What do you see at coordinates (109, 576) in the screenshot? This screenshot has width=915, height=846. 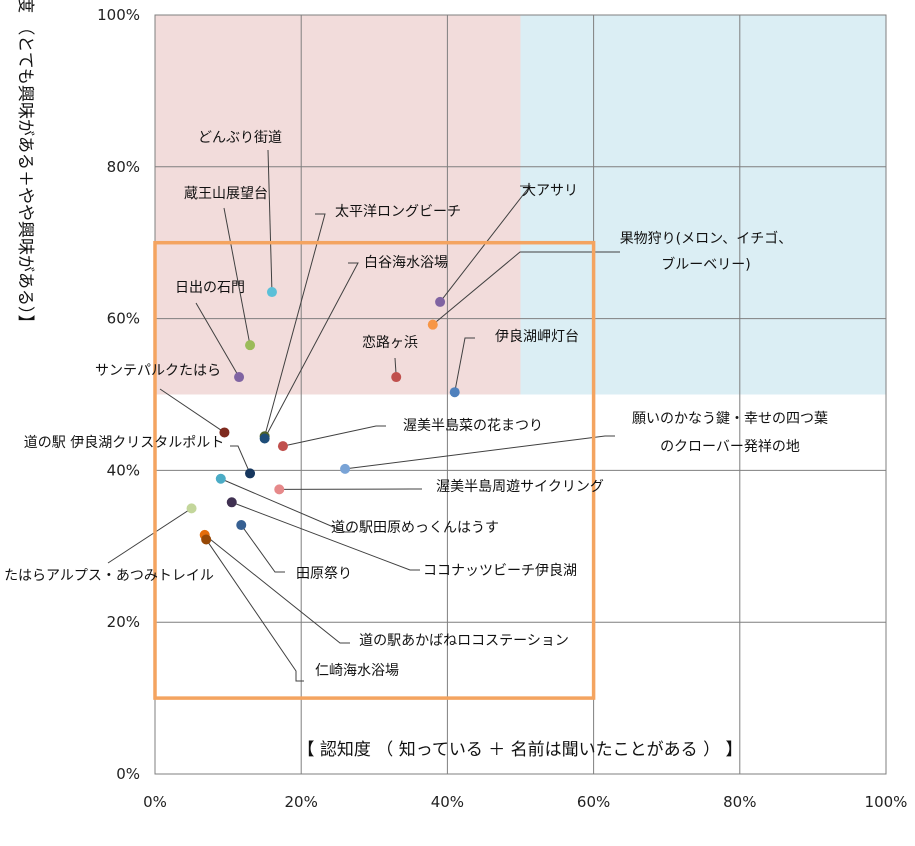 I see `point-label: たはらアルプス・あつみトレイル` at bounding box center [109, 576].